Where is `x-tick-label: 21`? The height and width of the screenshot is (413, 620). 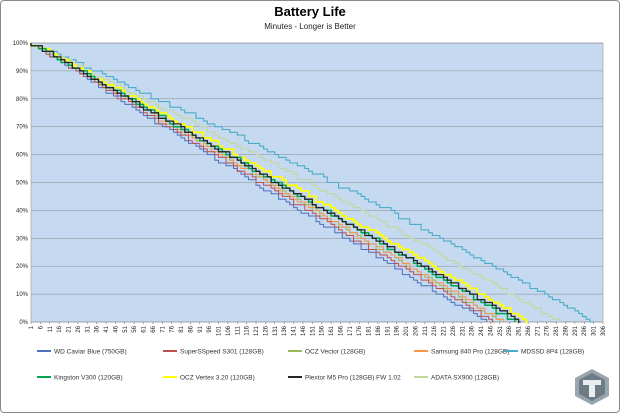
x-tick-label: 21 is located at coordinates (70, 328).